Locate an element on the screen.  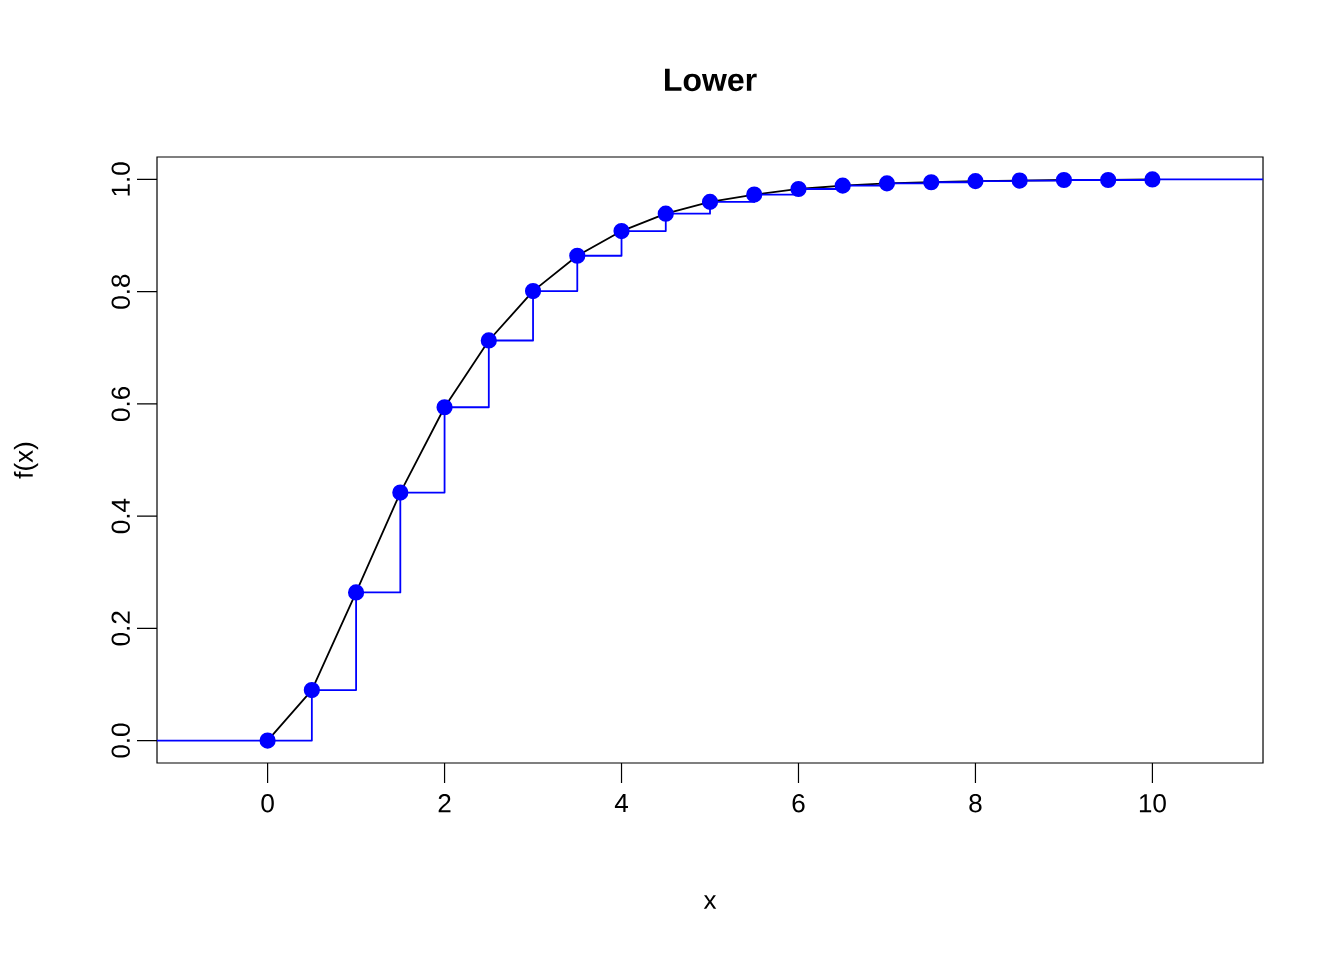
x-tick-label: 2 is located at coordinates (444, 803).